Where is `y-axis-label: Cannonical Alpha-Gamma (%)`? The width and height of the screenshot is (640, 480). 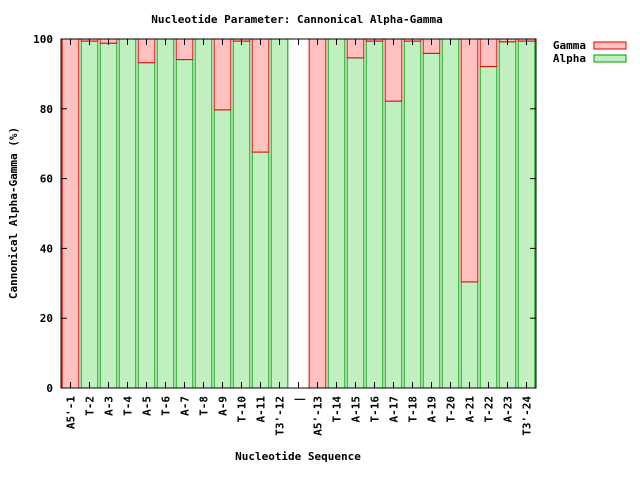 y-axis-label: Cannonical Alpha-Gamma (%) is located at coordinates (13, 213).